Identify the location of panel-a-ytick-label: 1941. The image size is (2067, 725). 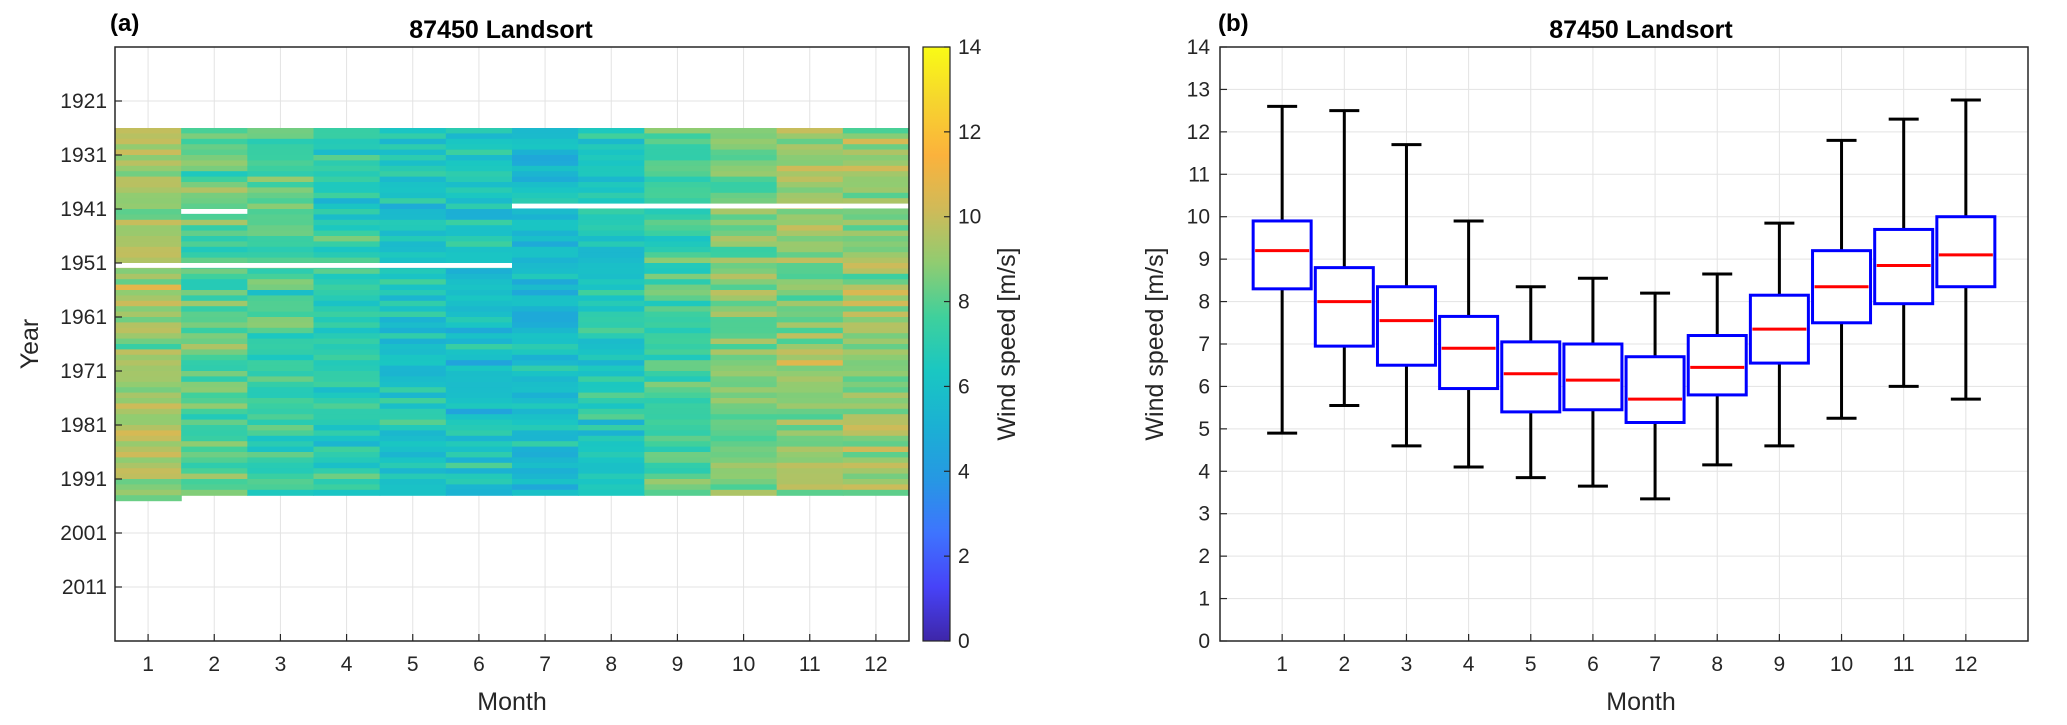
(83, 209).